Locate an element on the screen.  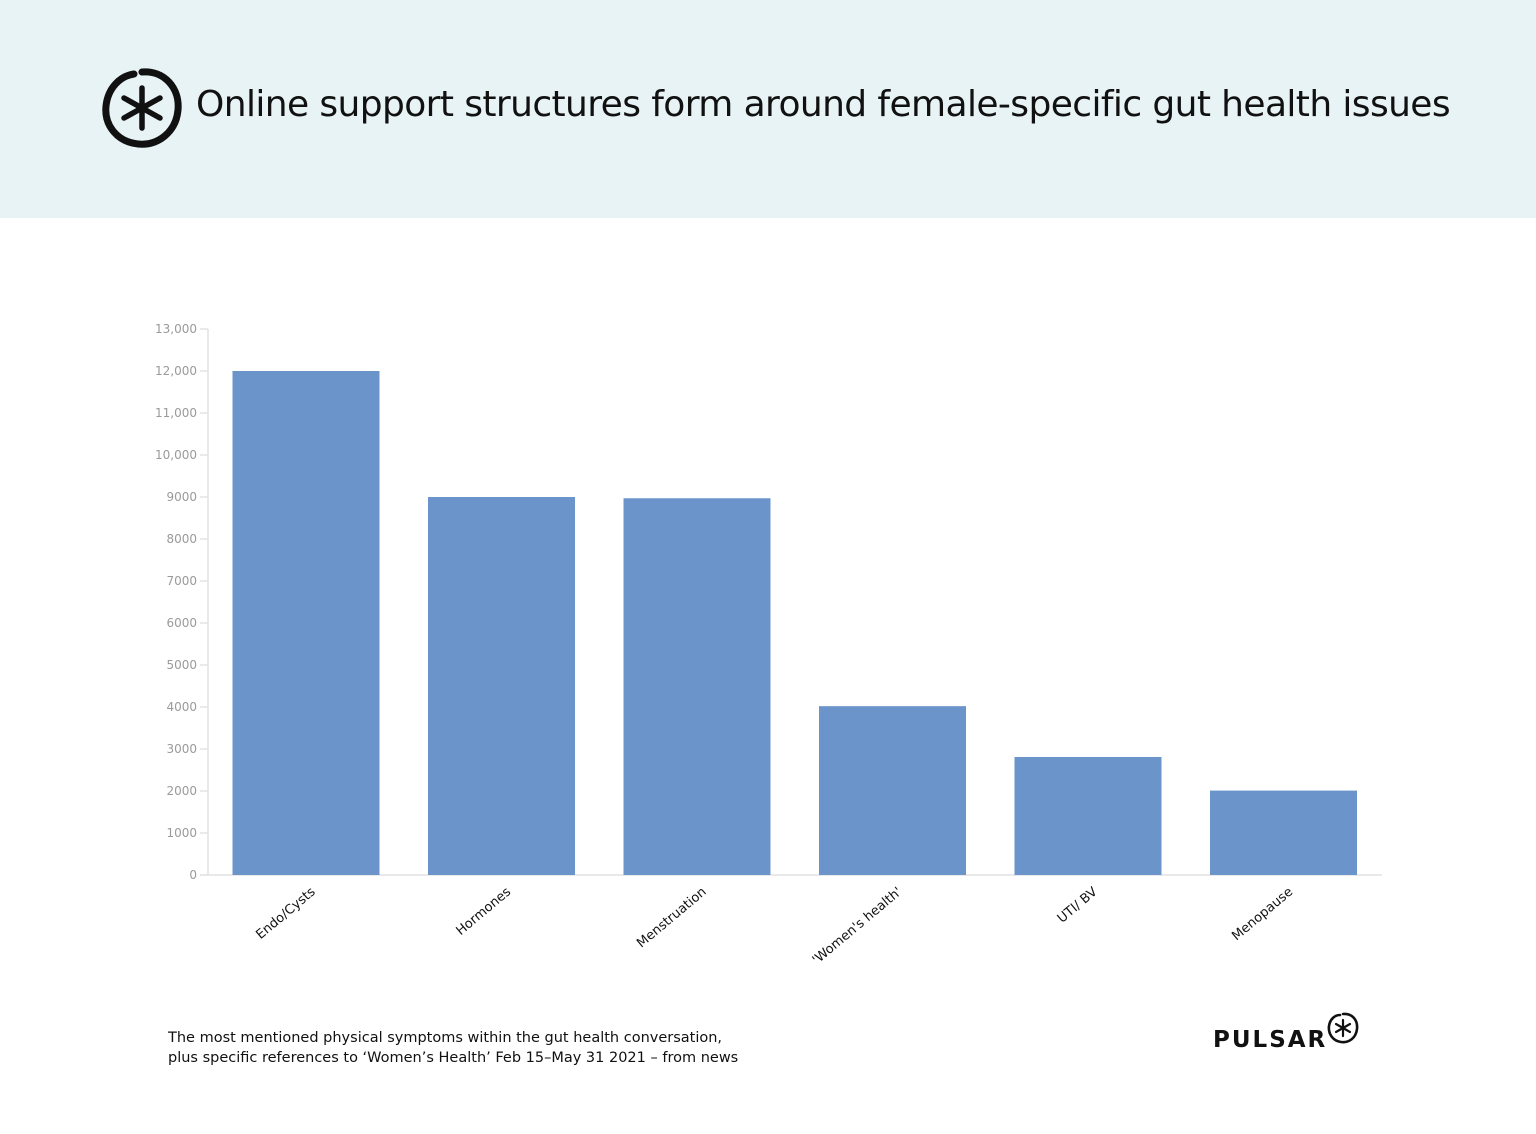
y-tick-label: 4000 is located at coordinates (181, 707).